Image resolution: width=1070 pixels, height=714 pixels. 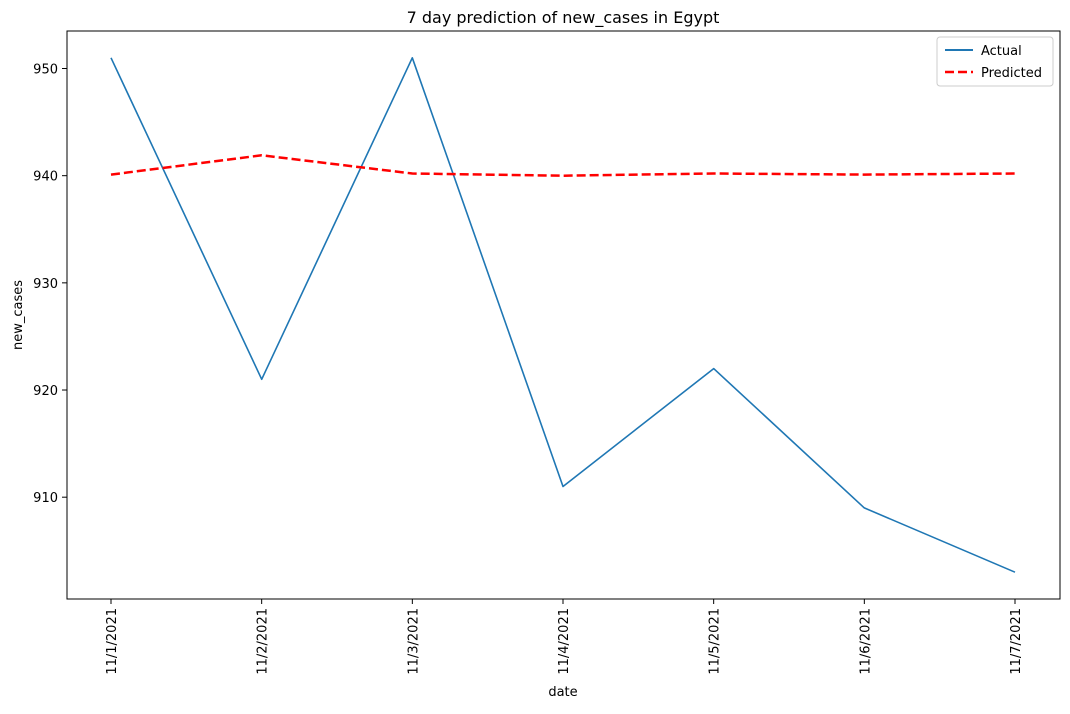 What do you see at coordinates (45, 284) in the screenshot?
I see `y-tick-label: 930` at bounding box center [45, 284].